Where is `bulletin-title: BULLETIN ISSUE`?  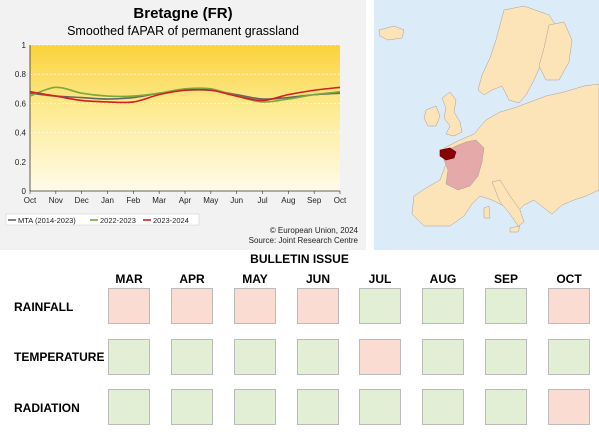
bulletin-title: BULLETIN ISSUE is located at coordinates (299, 259).